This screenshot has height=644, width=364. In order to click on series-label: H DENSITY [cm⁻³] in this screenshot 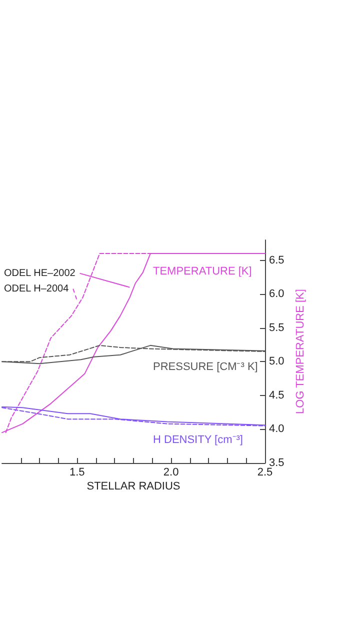, I will do `click(198, 440)`.